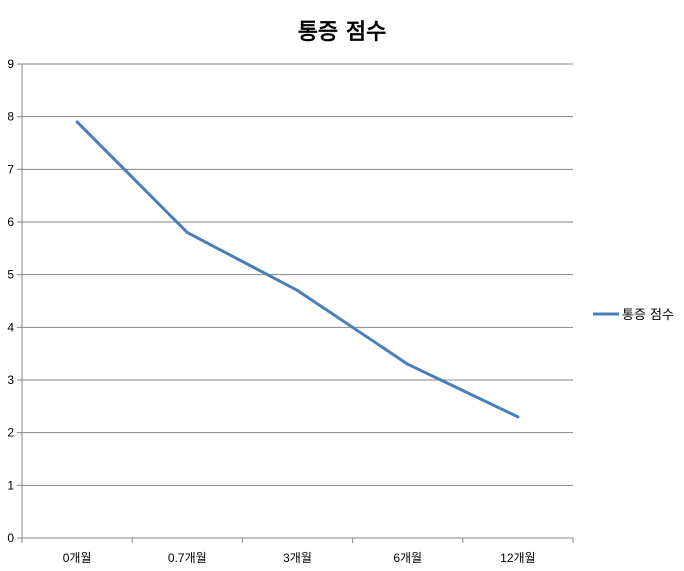 This screenshot has width=684, height=571. I want to click on x-tick-labels: 0개월 0.7개월 3개월 6개월 12개월, so click(299, 558).